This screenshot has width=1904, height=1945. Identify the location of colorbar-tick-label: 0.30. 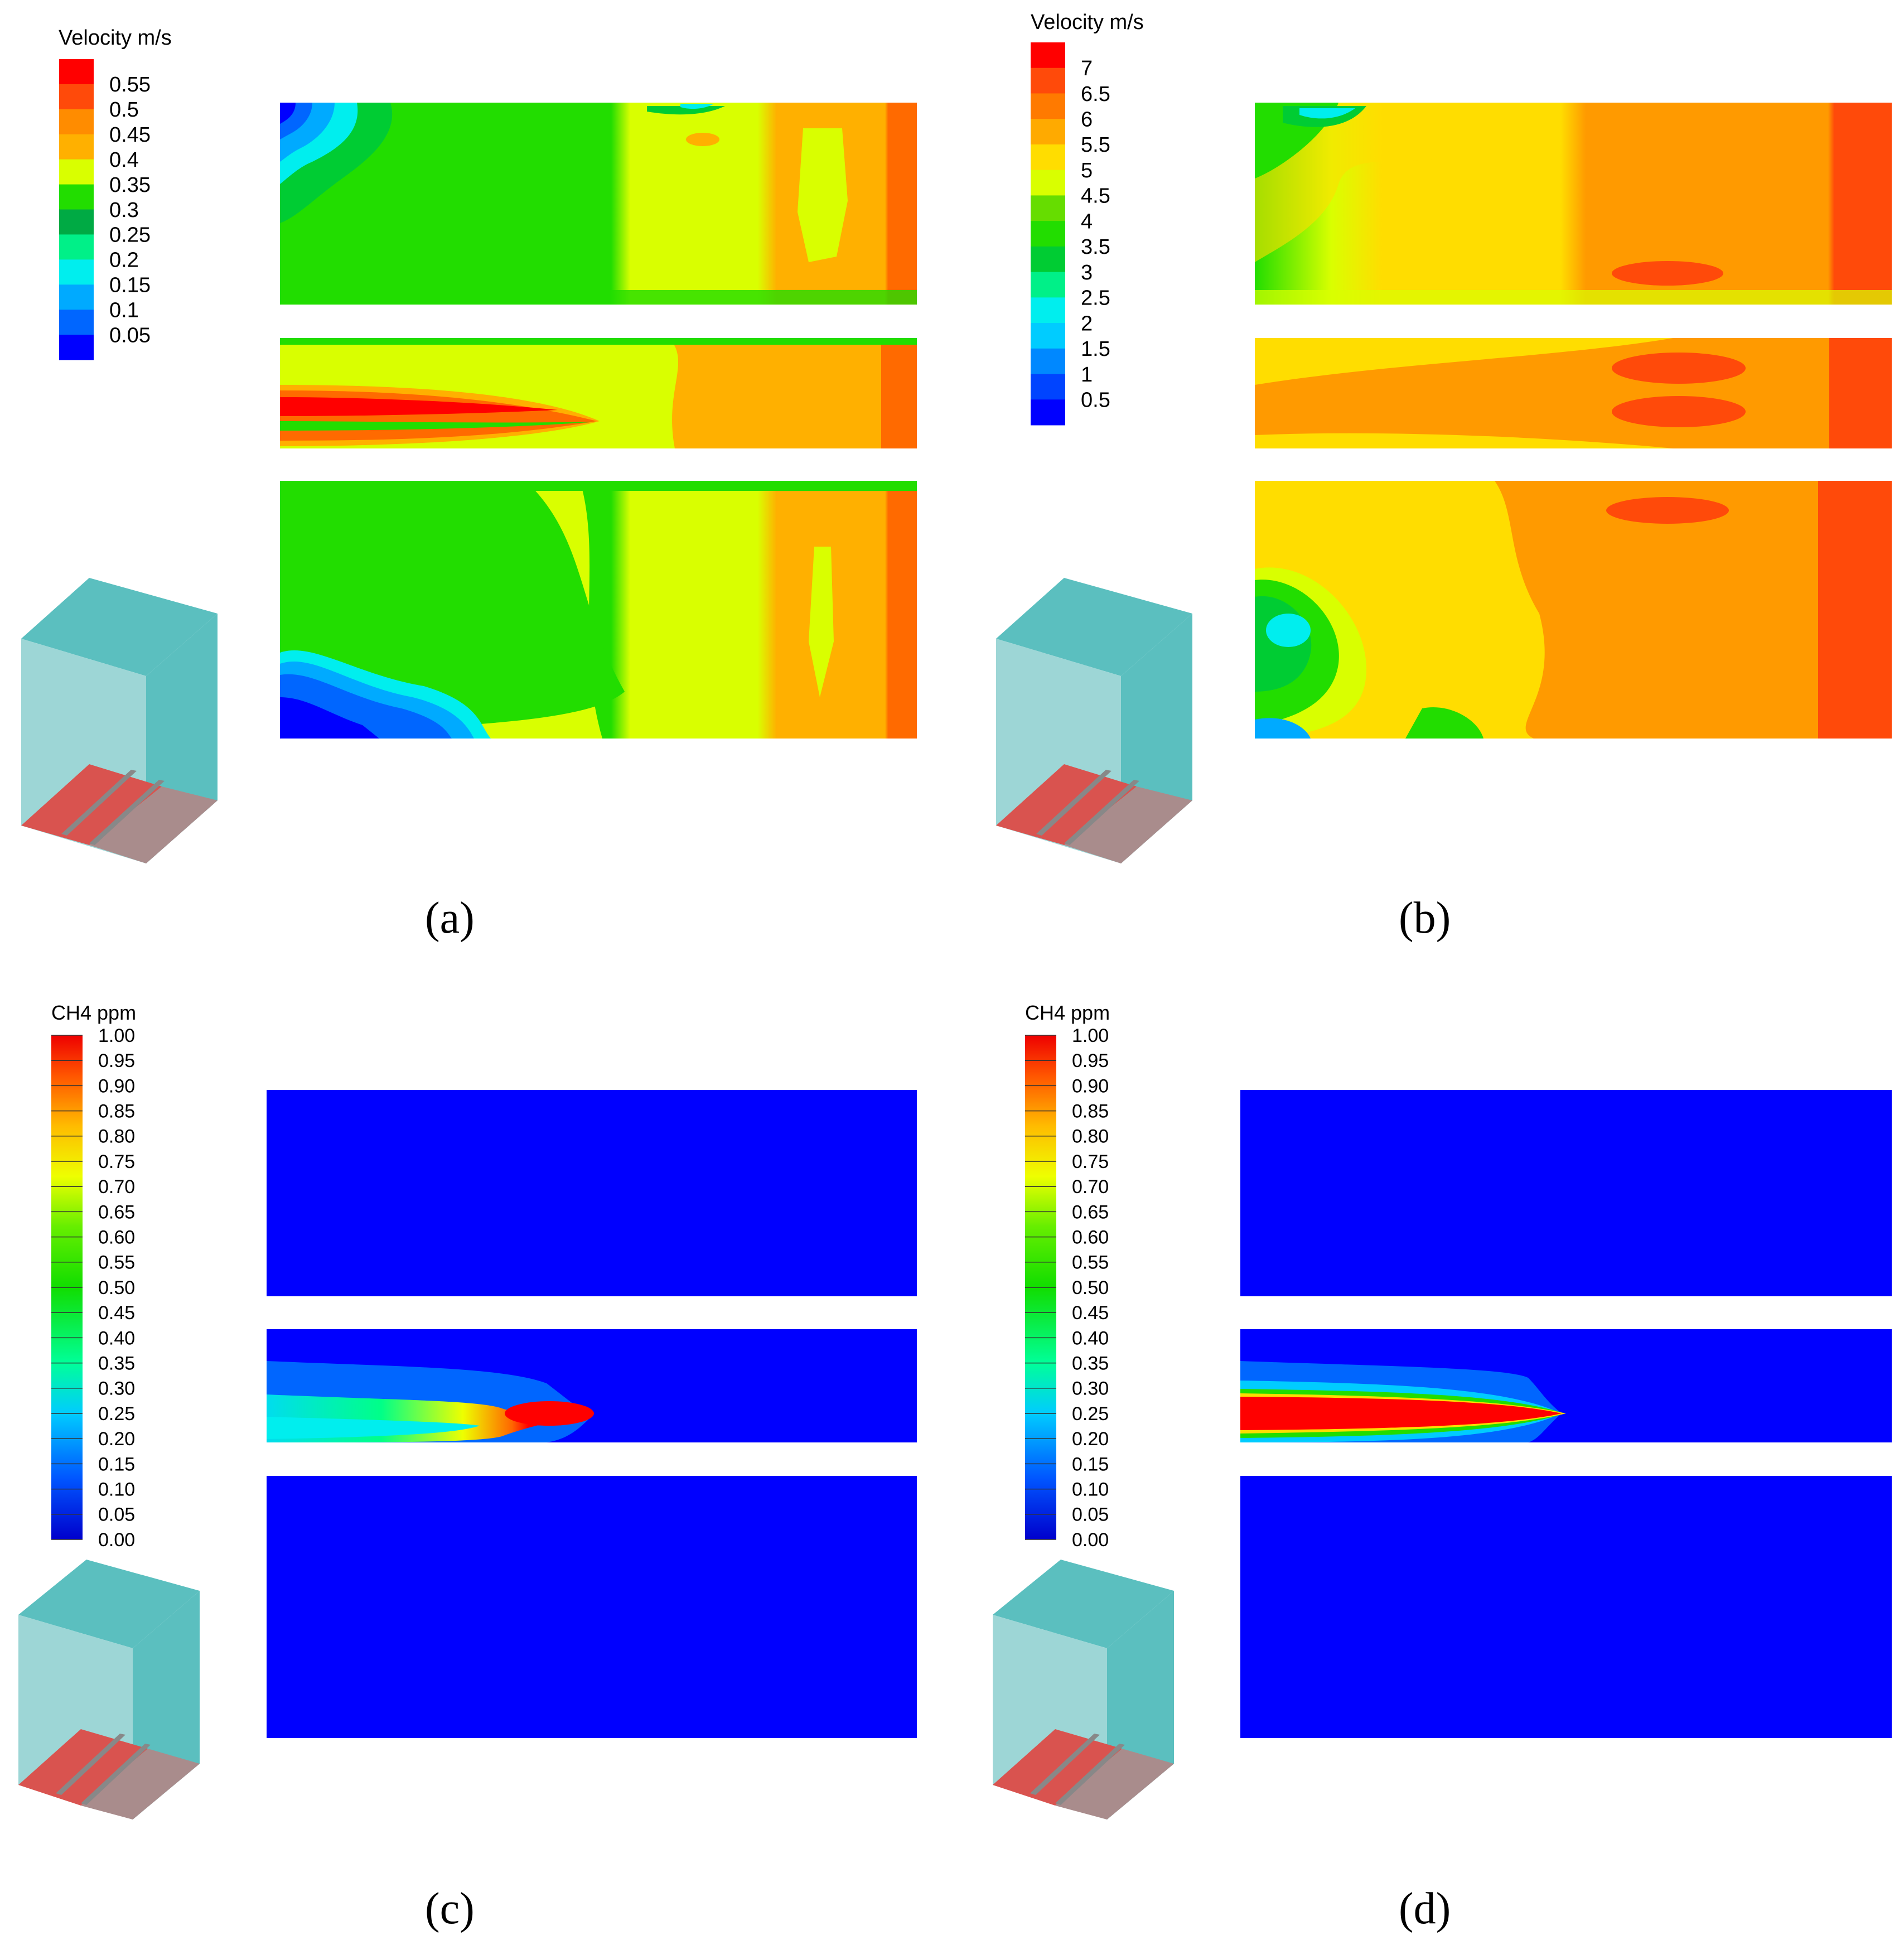
(116, 1388).